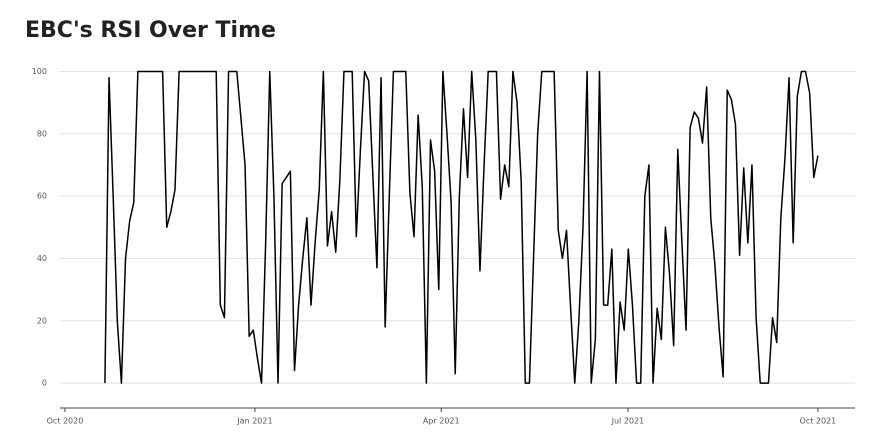 This screenshot has height=440, width=880. What do you see at coordinates (39, 71) in the screenshot?
I see `y-tick-label: 100` at bounding box center [39, 71].